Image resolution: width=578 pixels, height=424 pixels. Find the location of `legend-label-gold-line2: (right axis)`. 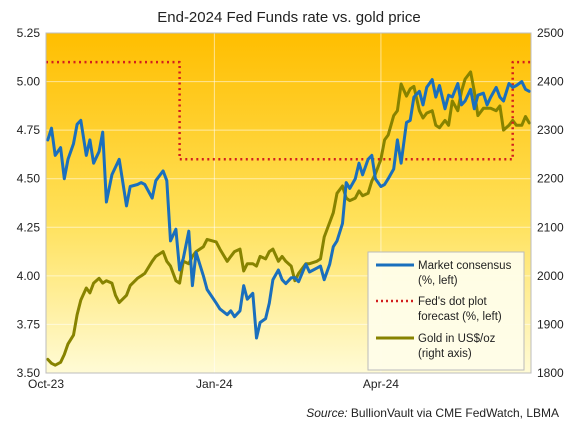

legend-label-gold-line2: (right axis) is located at coordinates (445, 354).